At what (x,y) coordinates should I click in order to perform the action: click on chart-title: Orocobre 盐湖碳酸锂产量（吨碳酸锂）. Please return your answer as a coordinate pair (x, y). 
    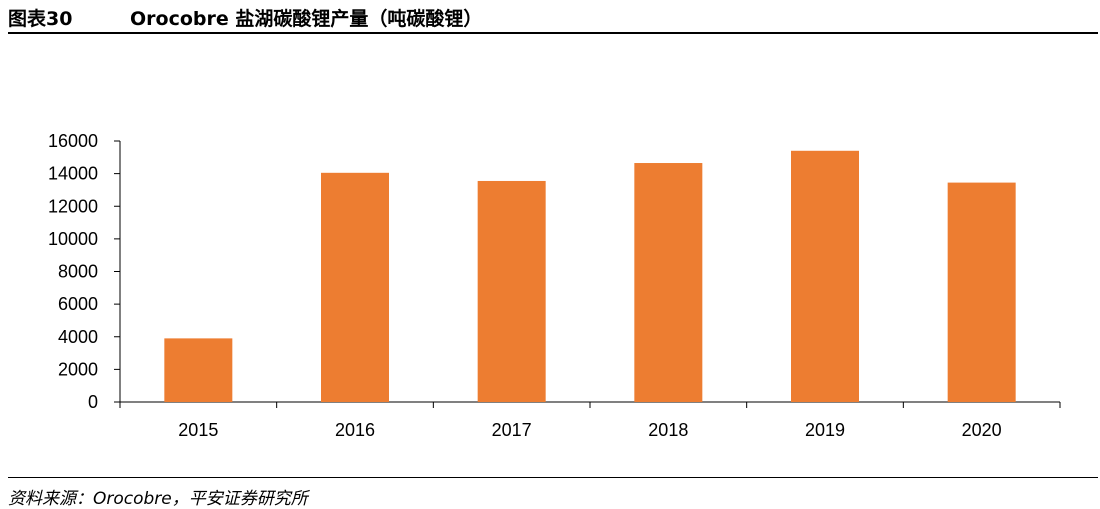
    Looking at the image, I should click on (306, 19).